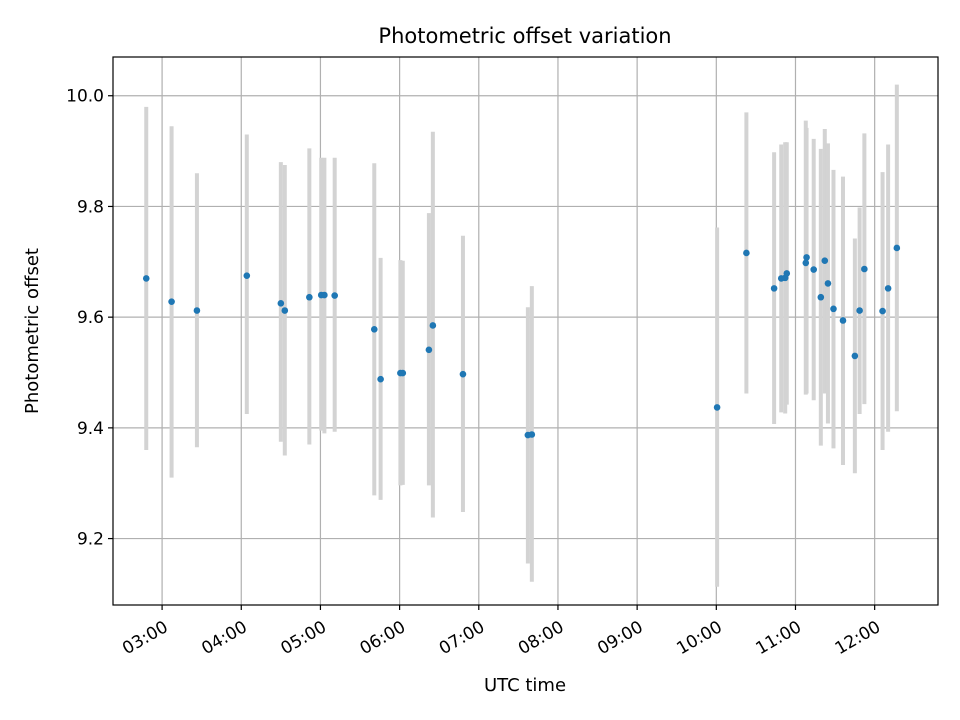 The height and width of the screenshot is (720, 960). Describe the element at coordinates (32, 331) in the screenshot. I see `y-axis-label: Photometric offset` at that location.